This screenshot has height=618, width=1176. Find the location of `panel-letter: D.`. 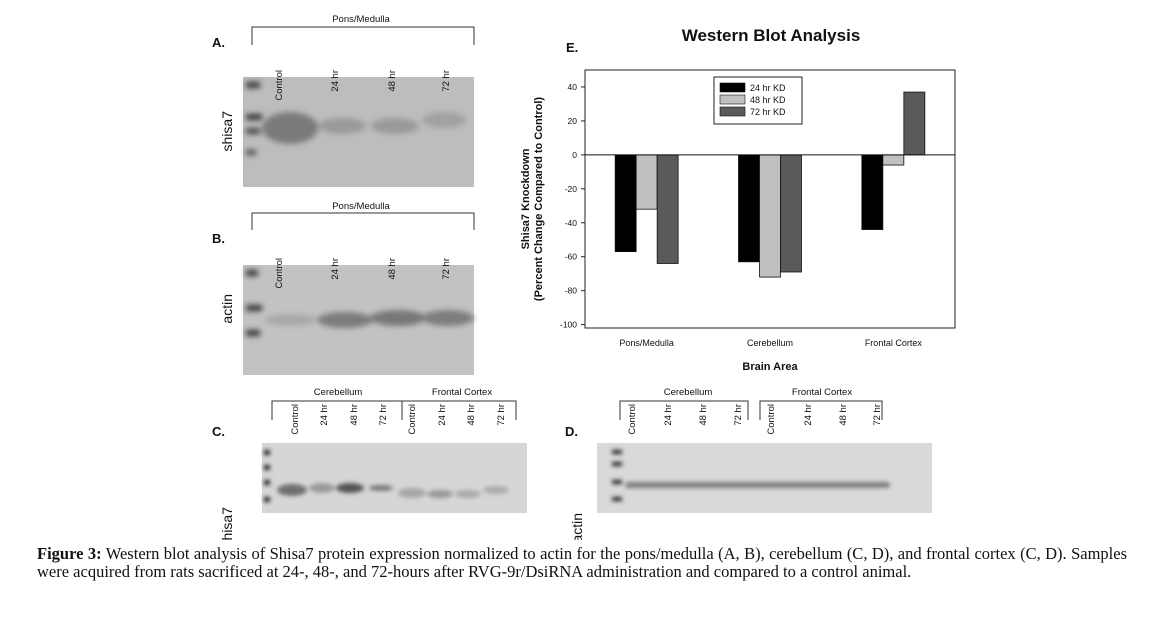

panel-letter: D. is located at coordinates (571, 431).